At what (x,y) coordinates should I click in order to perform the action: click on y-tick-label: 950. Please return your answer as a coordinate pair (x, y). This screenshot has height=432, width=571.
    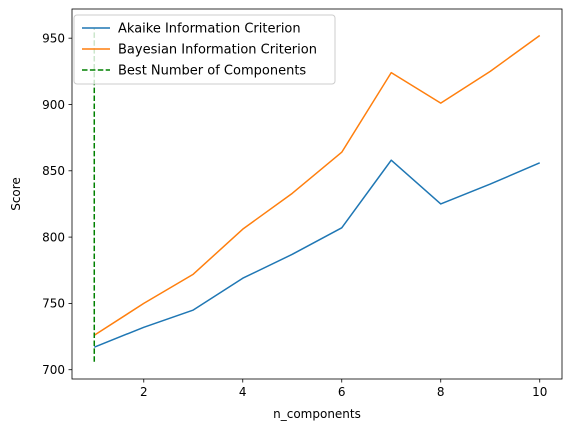
    Looking at the image, I should click on (53, 38).